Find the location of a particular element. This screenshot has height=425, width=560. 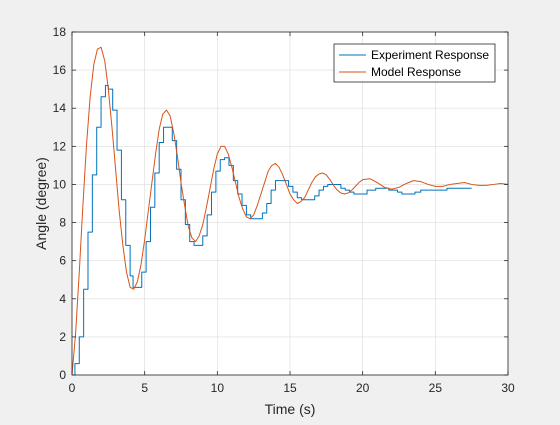

legend-label-model: Model Response is located at coordinates (416, 72).